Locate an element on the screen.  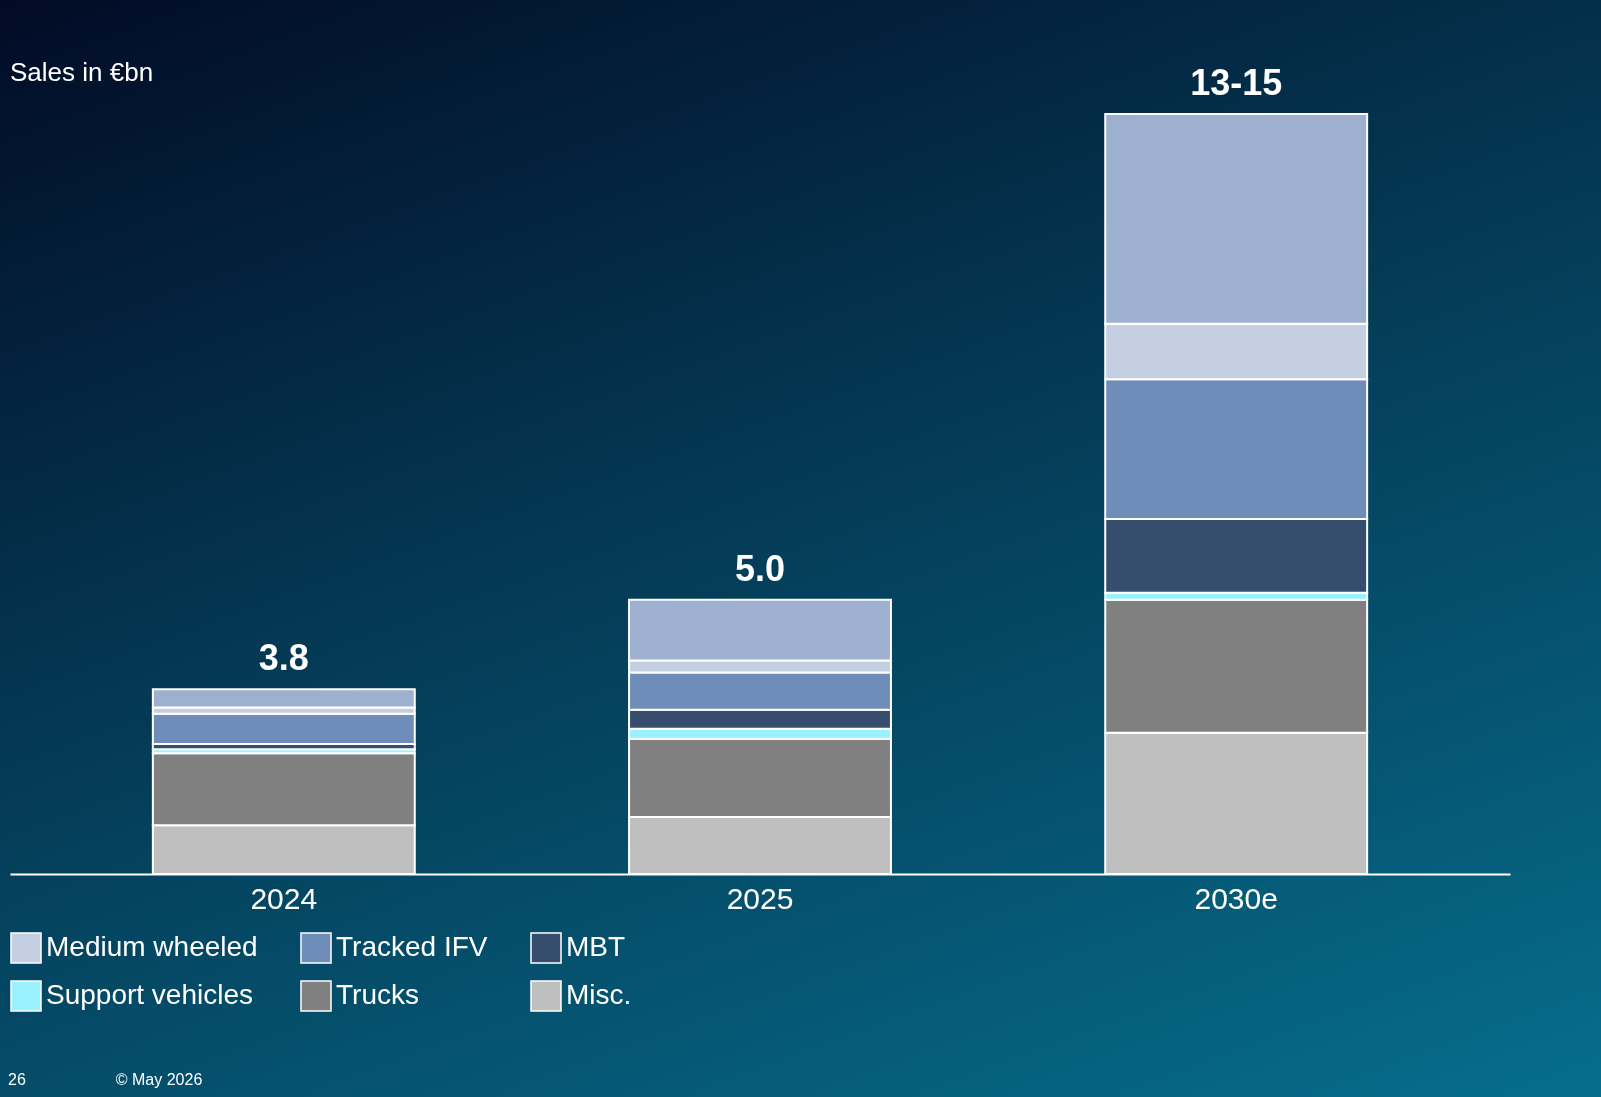
text: © May 2026 is located at coordinates (159, 1080).